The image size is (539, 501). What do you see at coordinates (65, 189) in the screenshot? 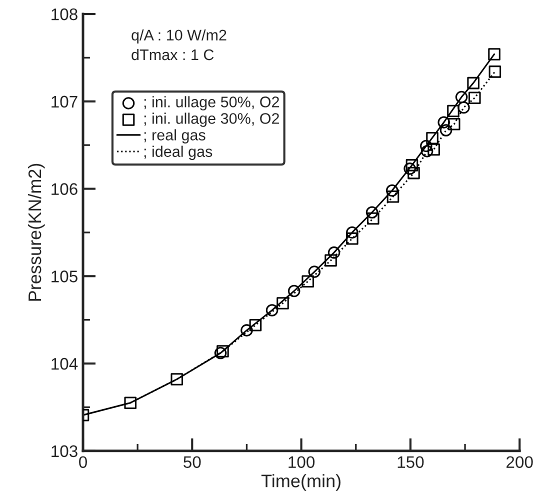
I see `y-tick-label: 106` at bounding box center [65, 189].